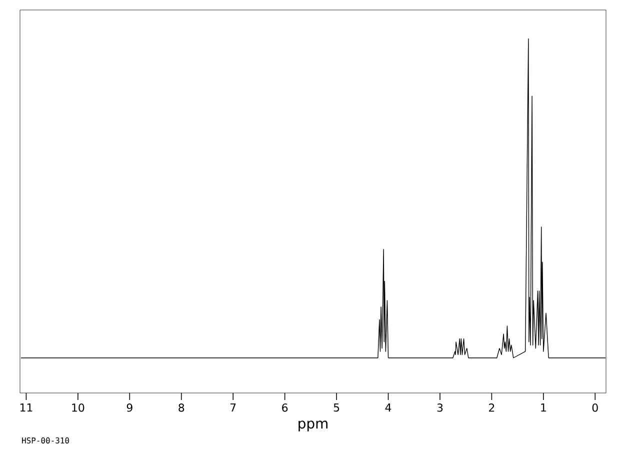 This screenshot has width=620, height=455. Describe the element at coordinates (129, 408) in the screenshot. I see `x-tick-label: 9` at that location.